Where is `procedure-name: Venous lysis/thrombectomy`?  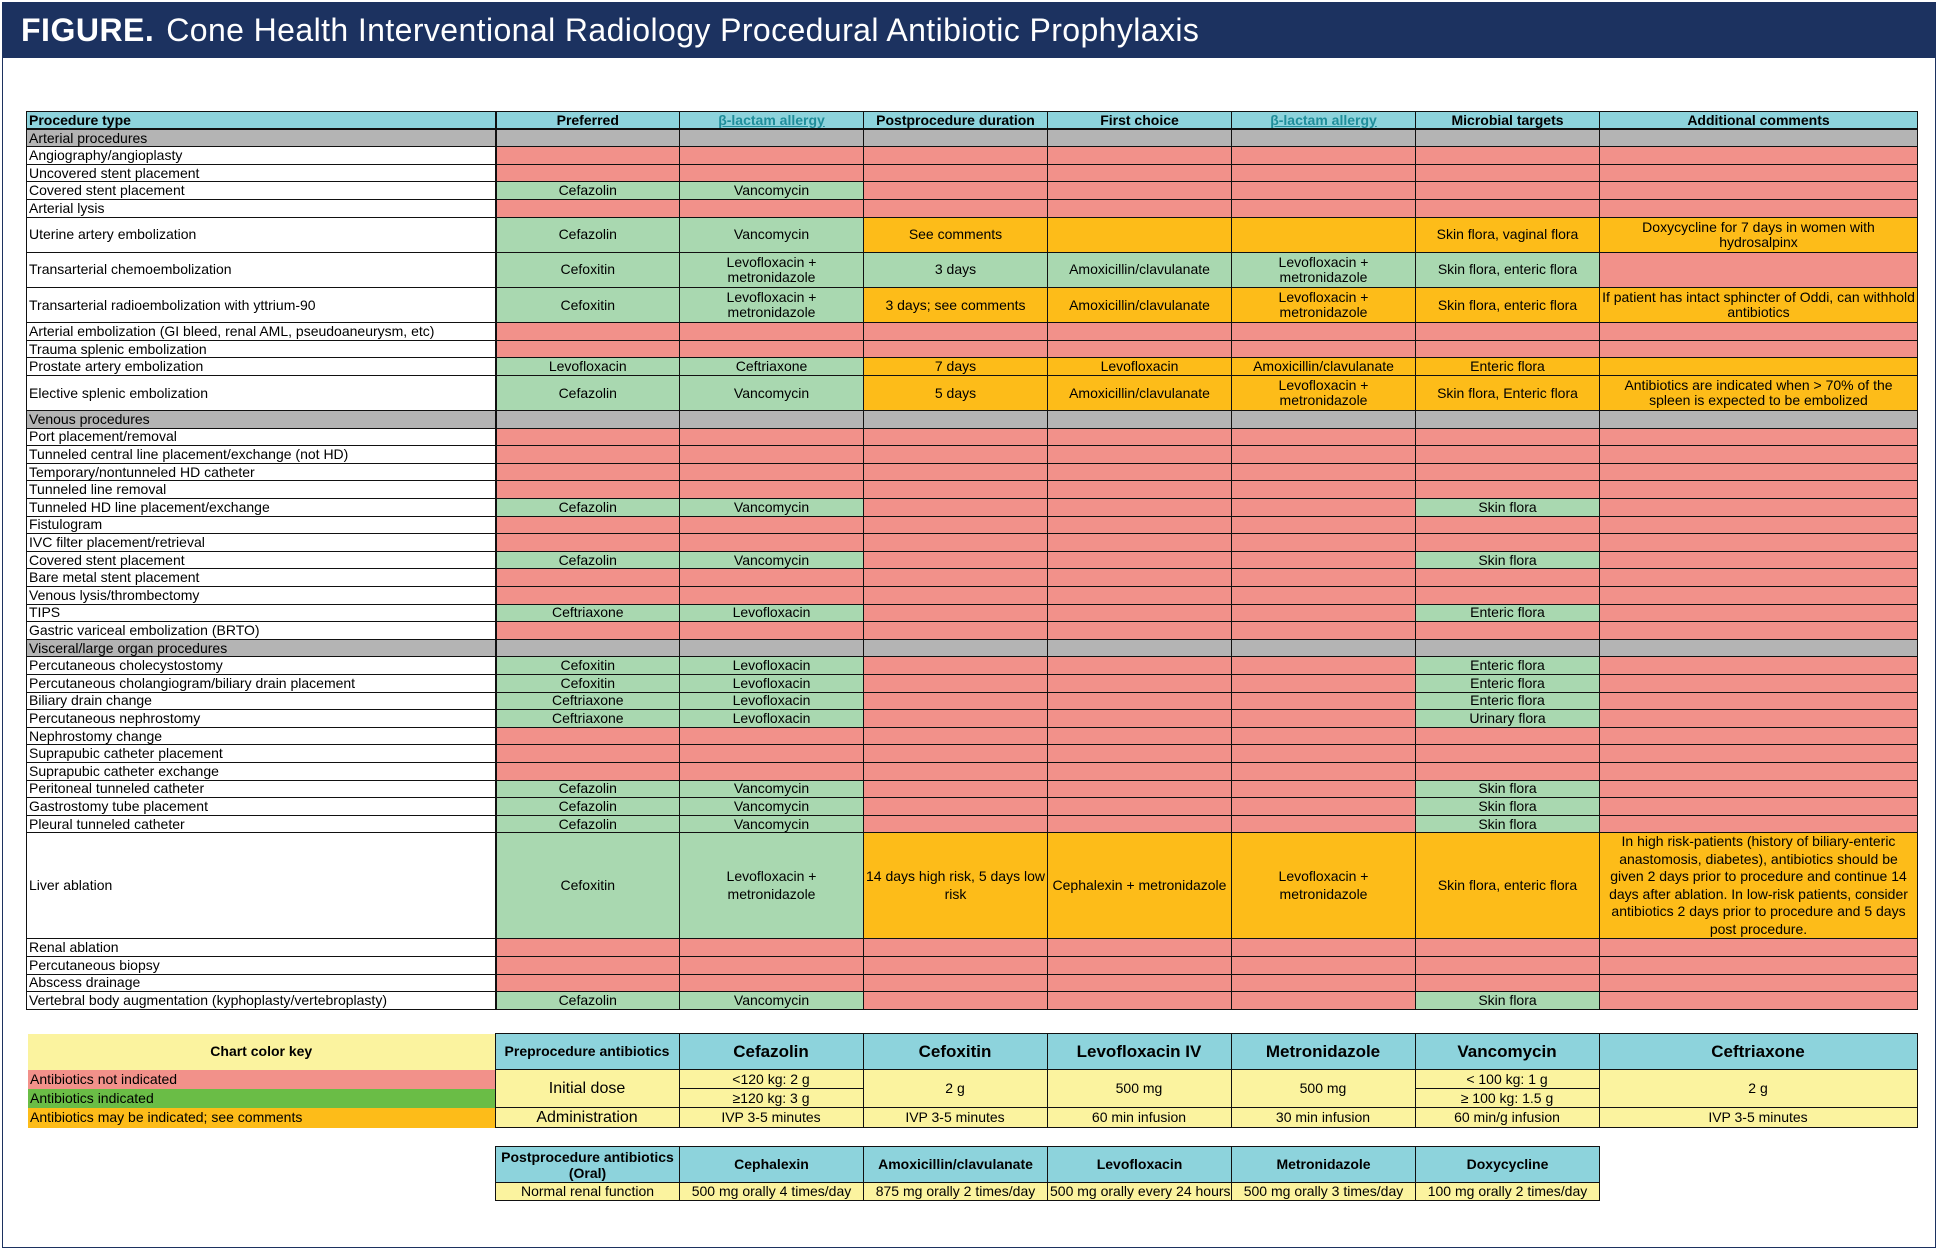 procedure-name: Venous lysis/thrombectomy is located at coordinates (261, 595).